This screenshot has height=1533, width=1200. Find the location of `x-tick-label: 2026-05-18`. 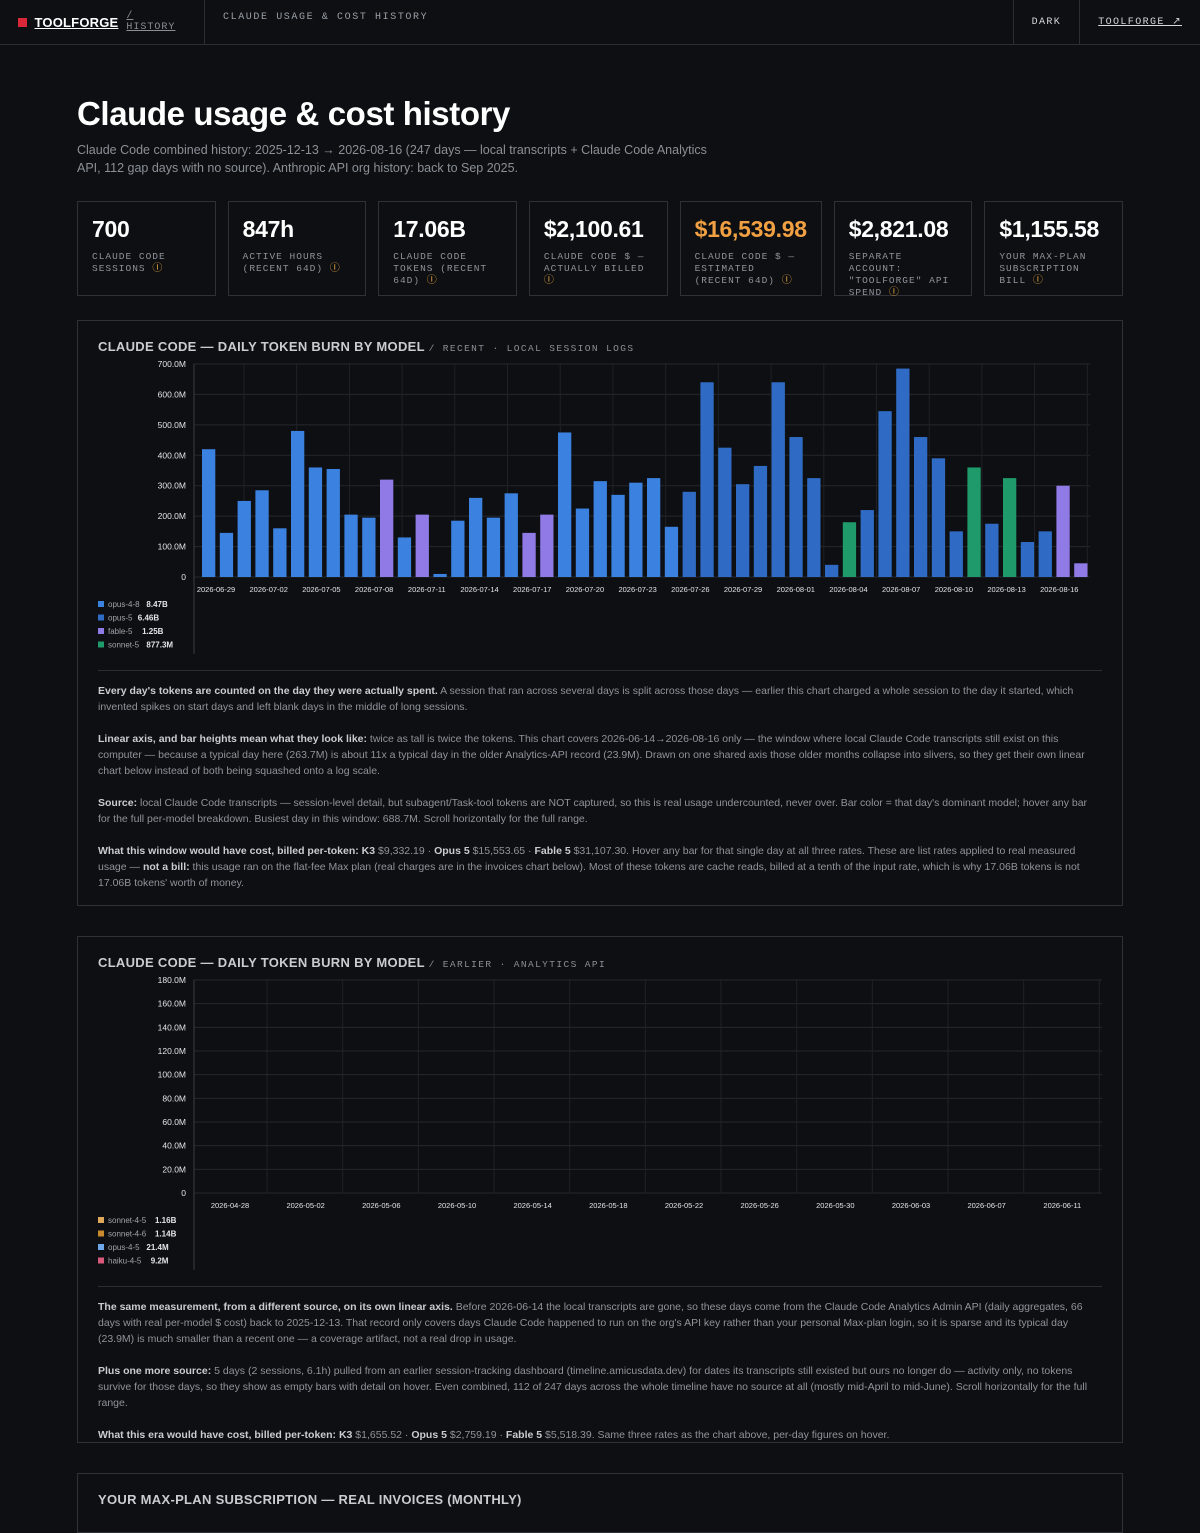

x-tick-label: 2026-05-18 is located at coordinates (608, 1205).